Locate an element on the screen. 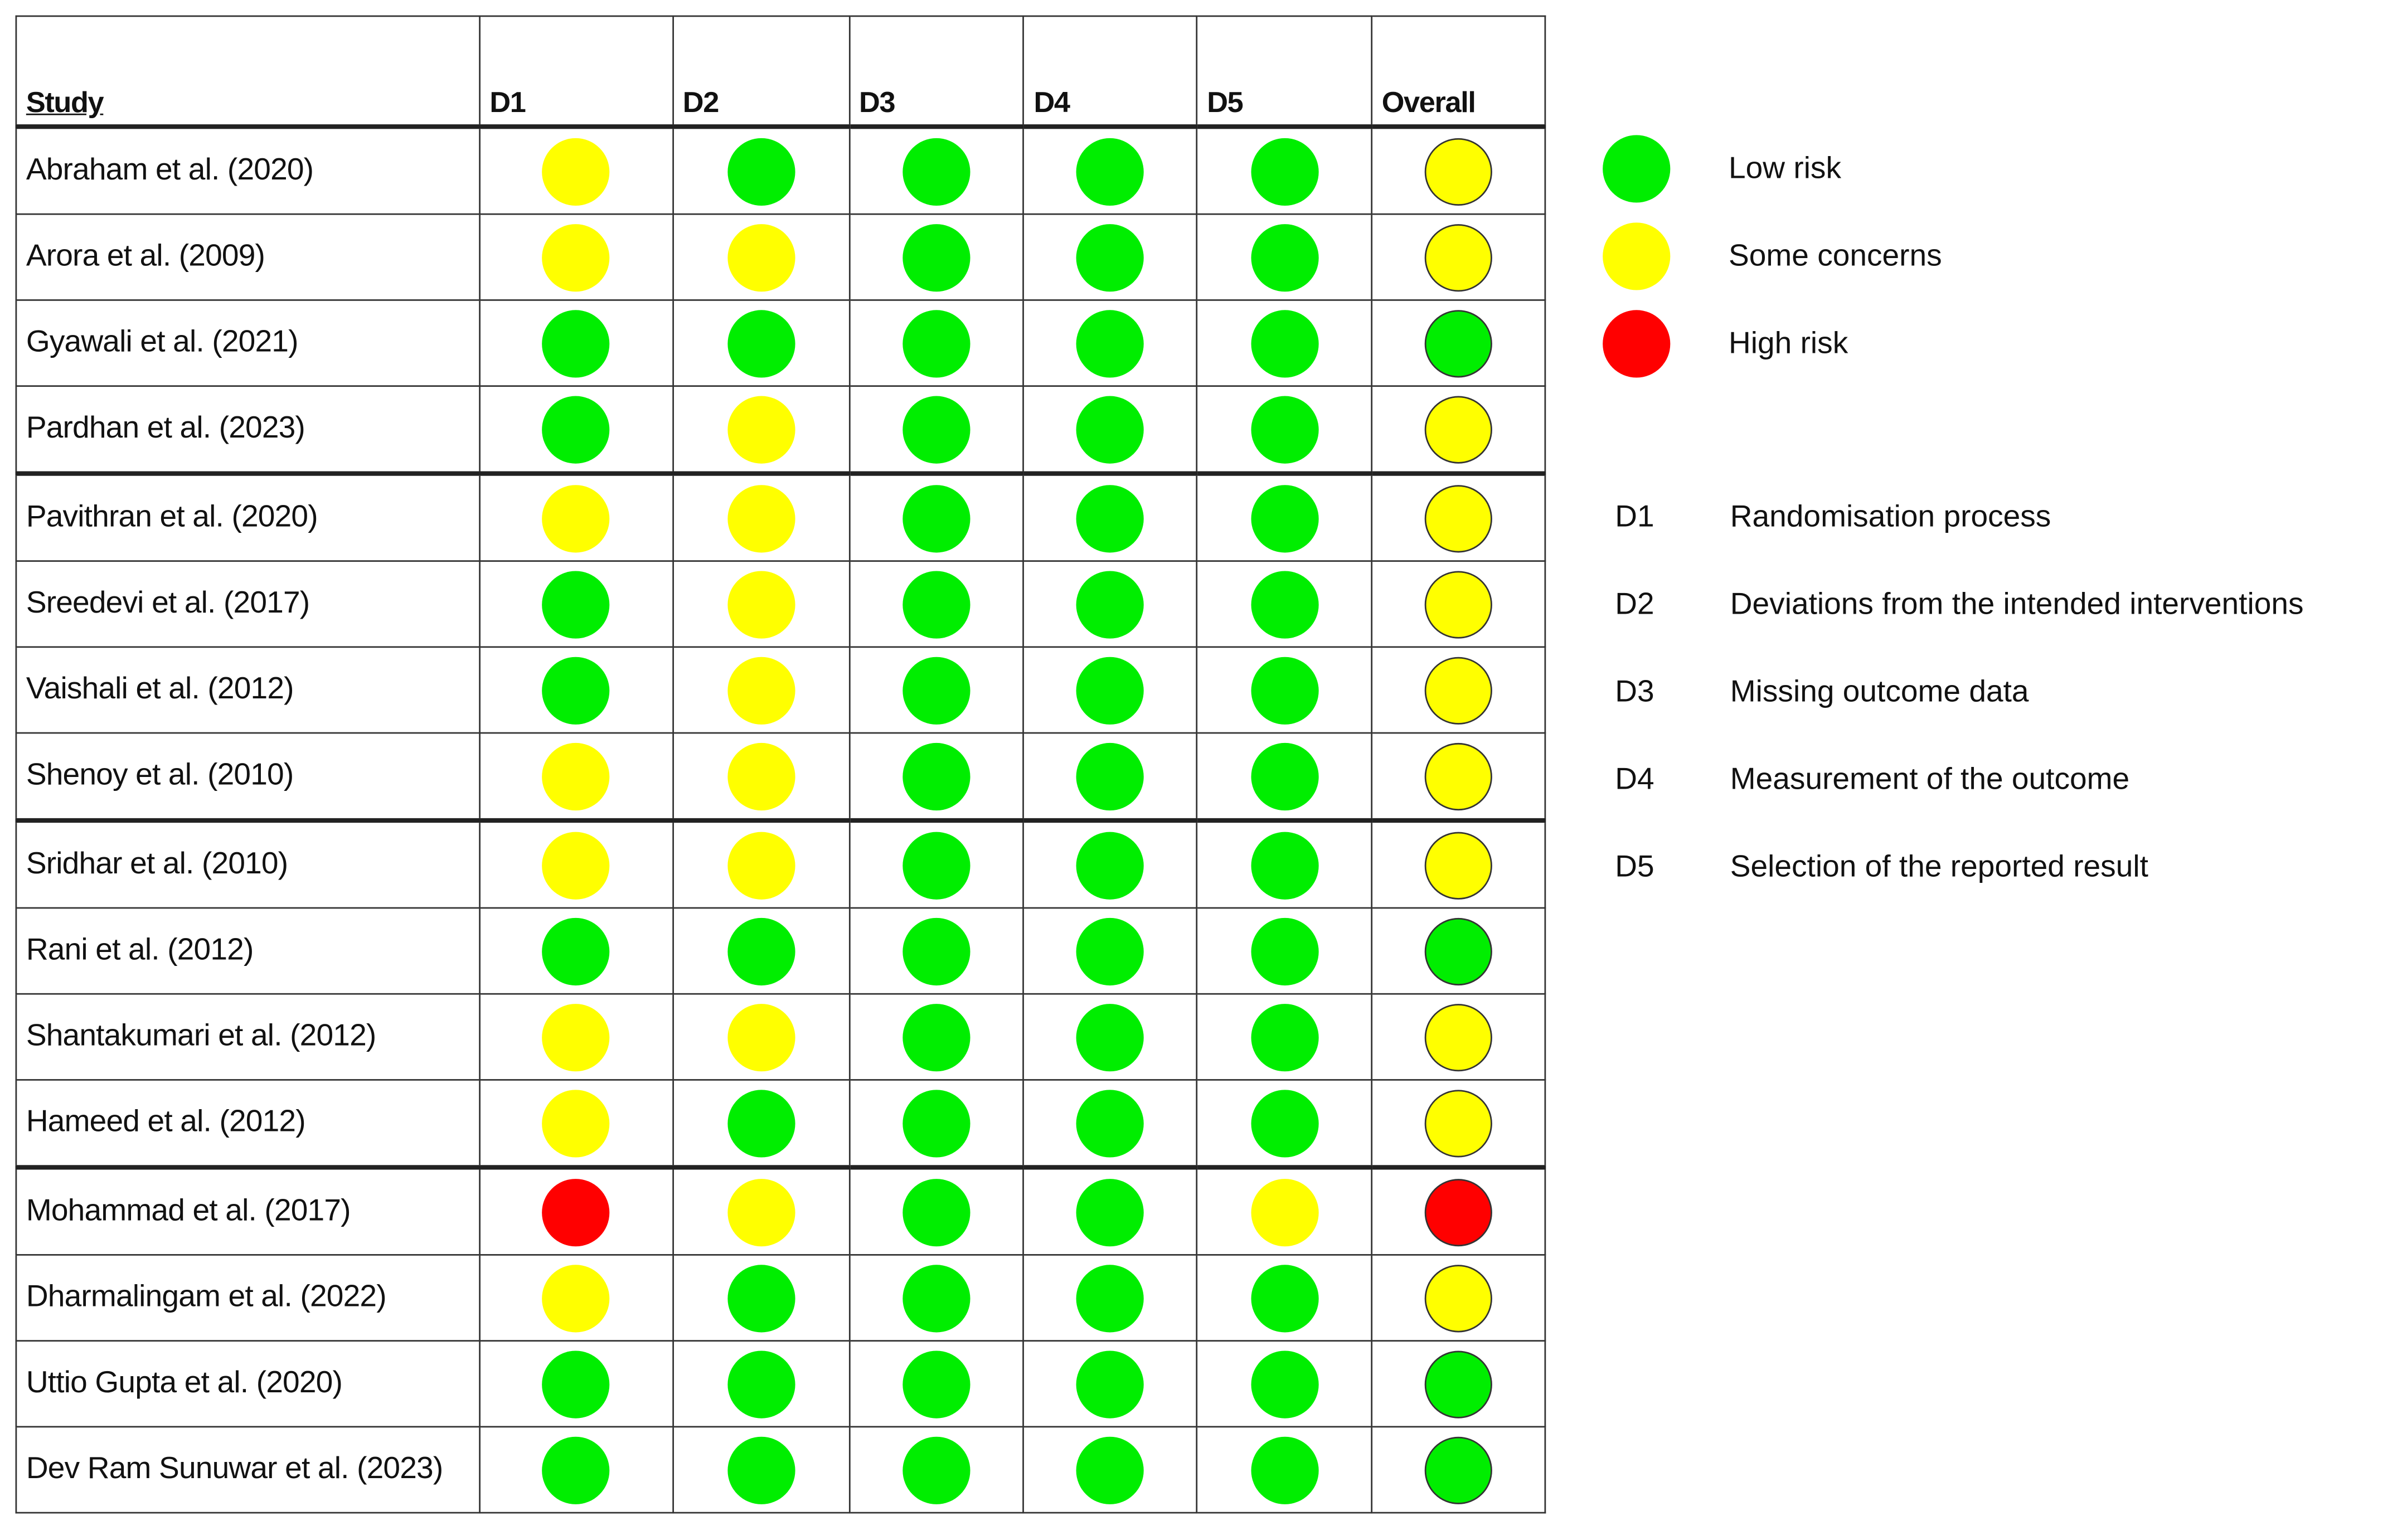 This screenshot has width=2407, height=1540. legend-item-some: Some concerns is located at coordinates (1773, 256).